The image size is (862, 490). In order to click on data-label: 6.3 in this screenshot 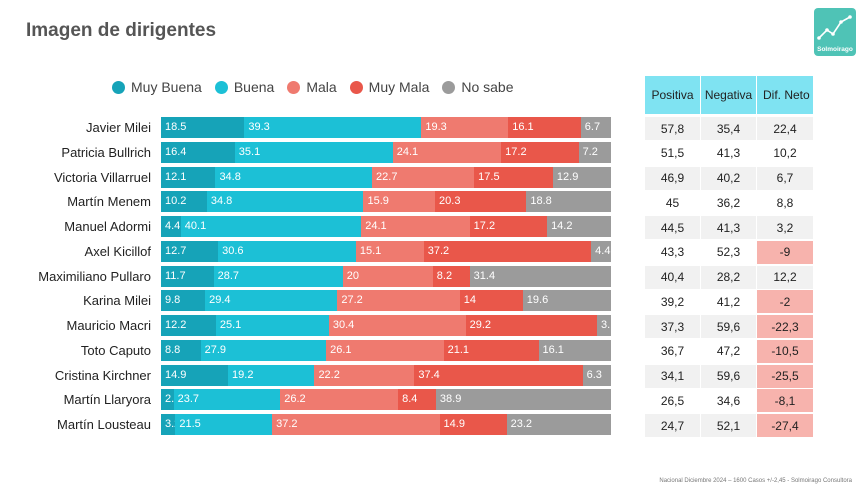, I will do `click(594, 374)`.